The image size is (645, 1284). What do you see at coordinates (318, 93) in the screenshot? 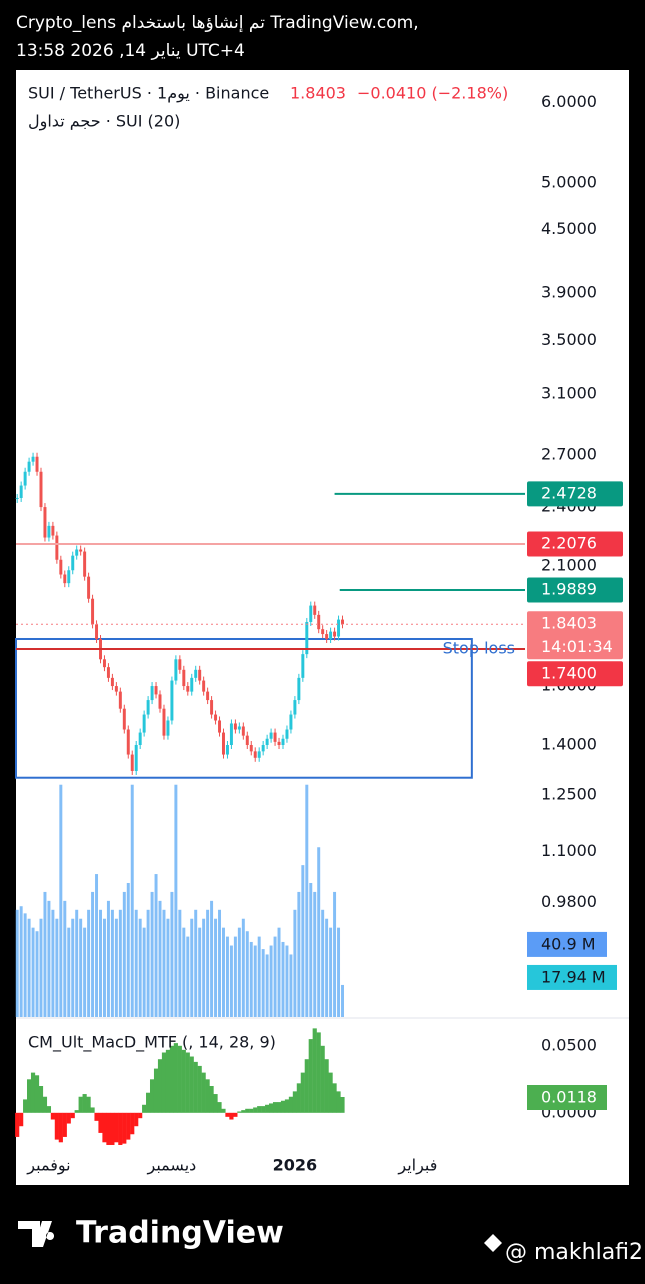
I see `legend-price: 1.8403` at bounding box center [318, 93].